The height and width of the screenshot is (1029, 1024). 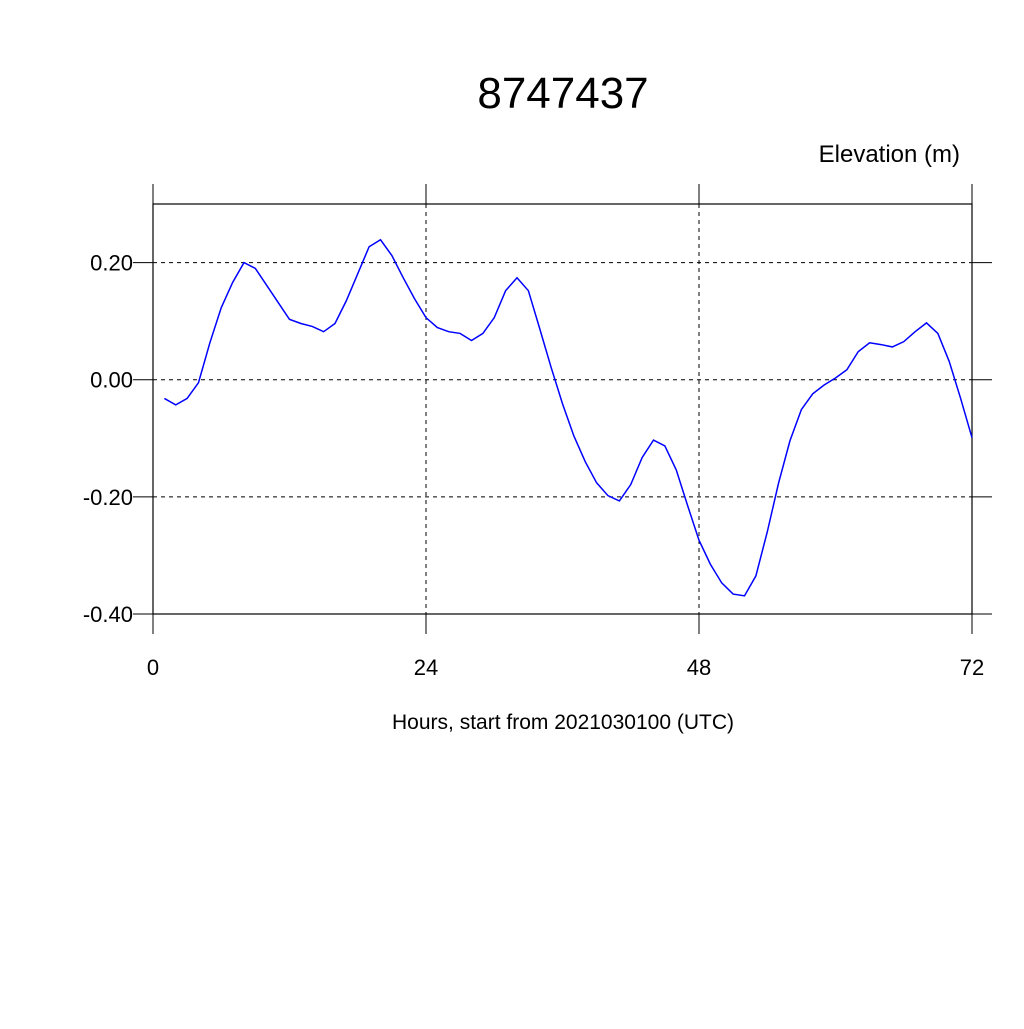 I want to click on x-tick-label: 48, so click(x=699, y=667).